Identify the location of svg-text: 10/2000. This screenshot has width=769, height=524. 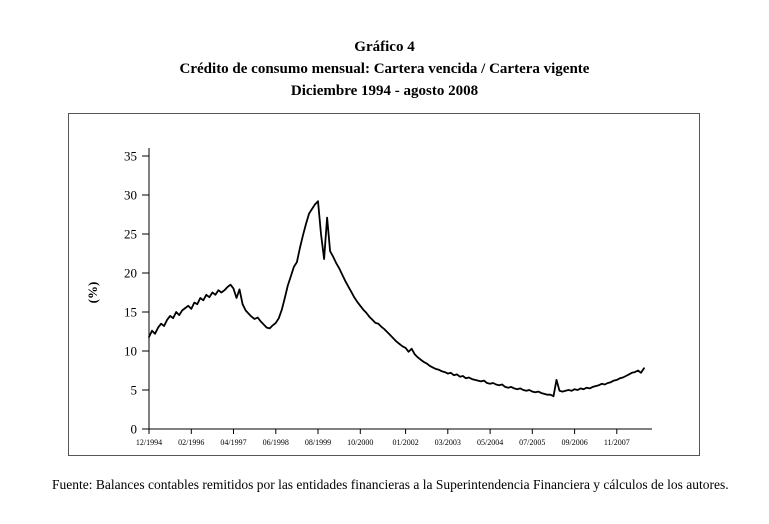
(360, 442).